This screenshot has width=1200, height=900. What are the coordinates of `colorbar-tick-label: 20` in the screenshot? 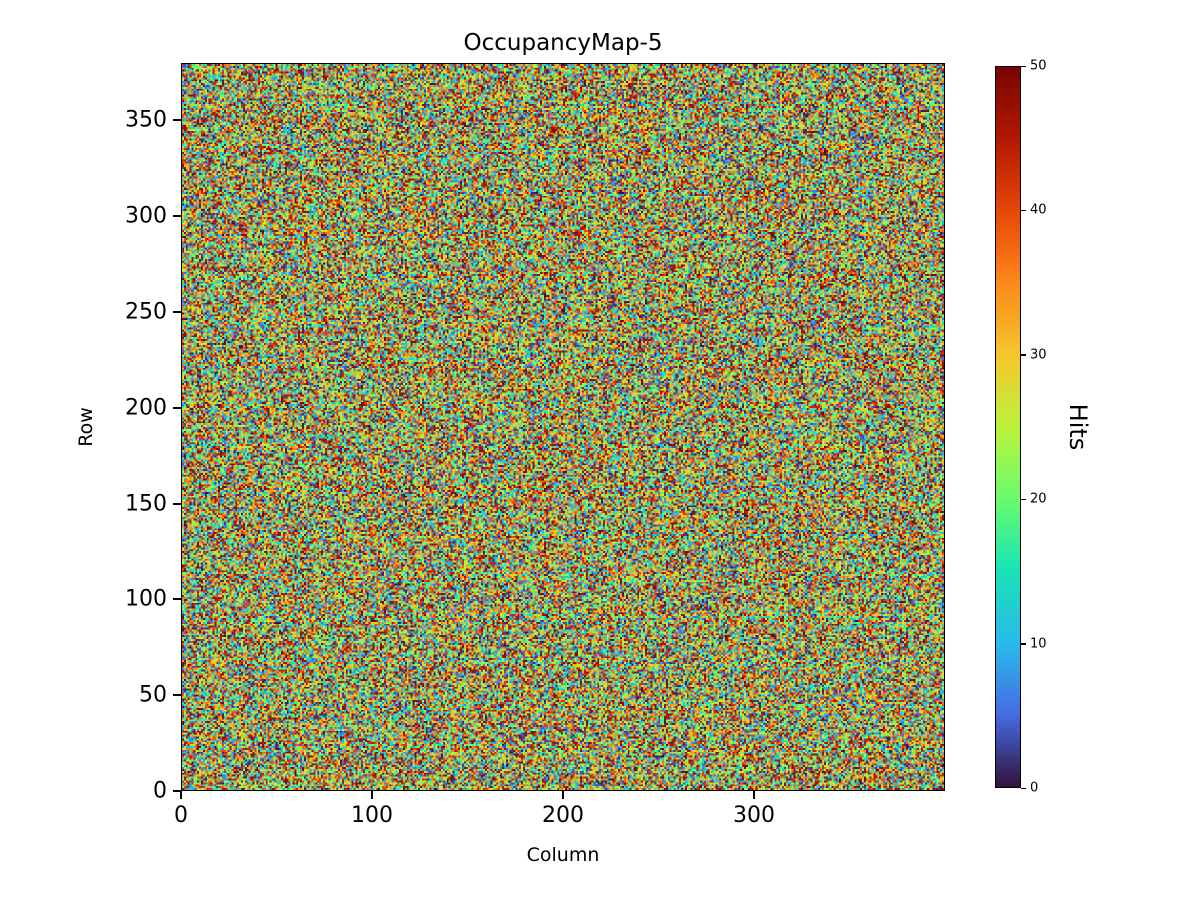 It's located at (1038, 499).